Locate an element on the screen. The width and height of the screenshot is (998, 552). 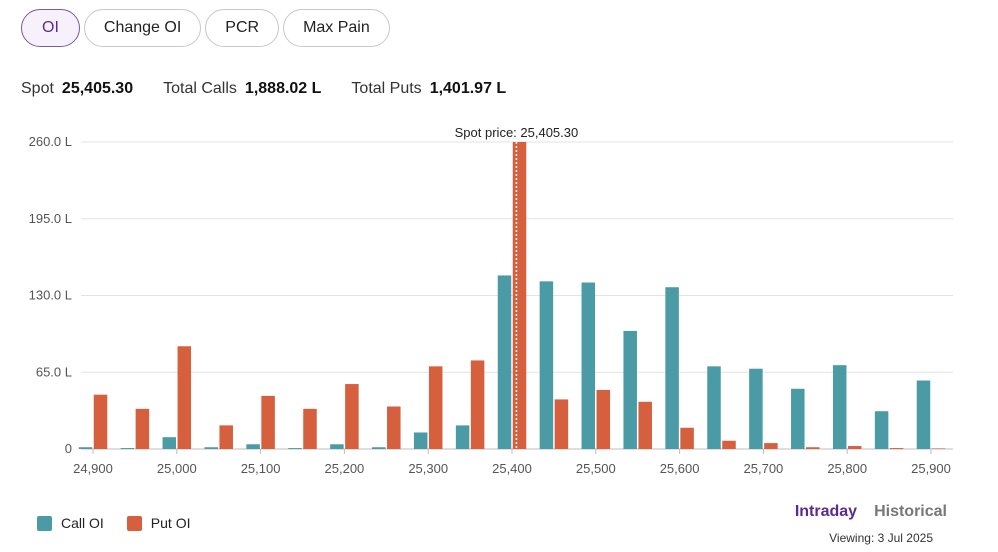
intraday-toggle: Intraday is located at coordinates (826, 511).